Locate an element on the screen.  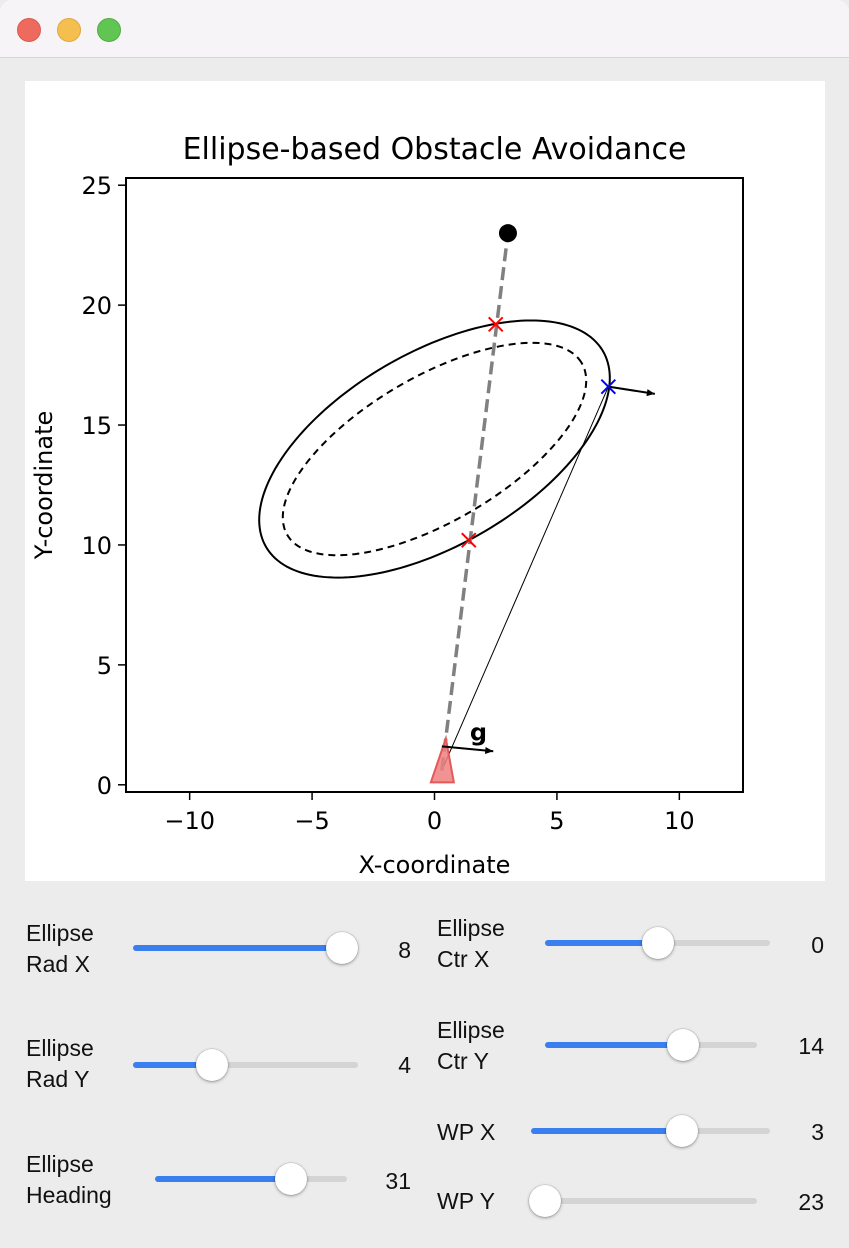
y-tick-label: 0 is located at coordinates (104, 786).